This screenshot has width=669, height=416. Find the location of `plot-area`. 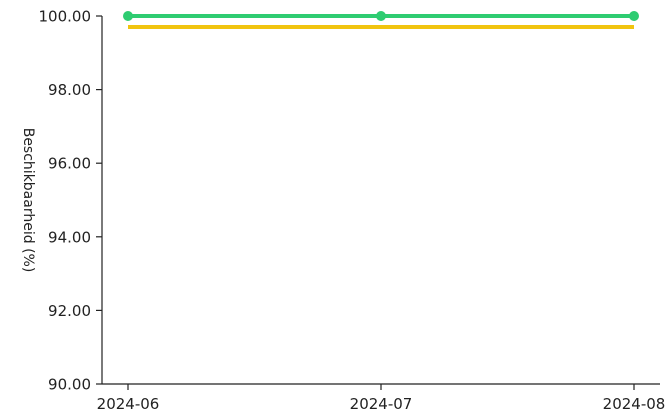

plot-area is located at coordinates (381, 20).